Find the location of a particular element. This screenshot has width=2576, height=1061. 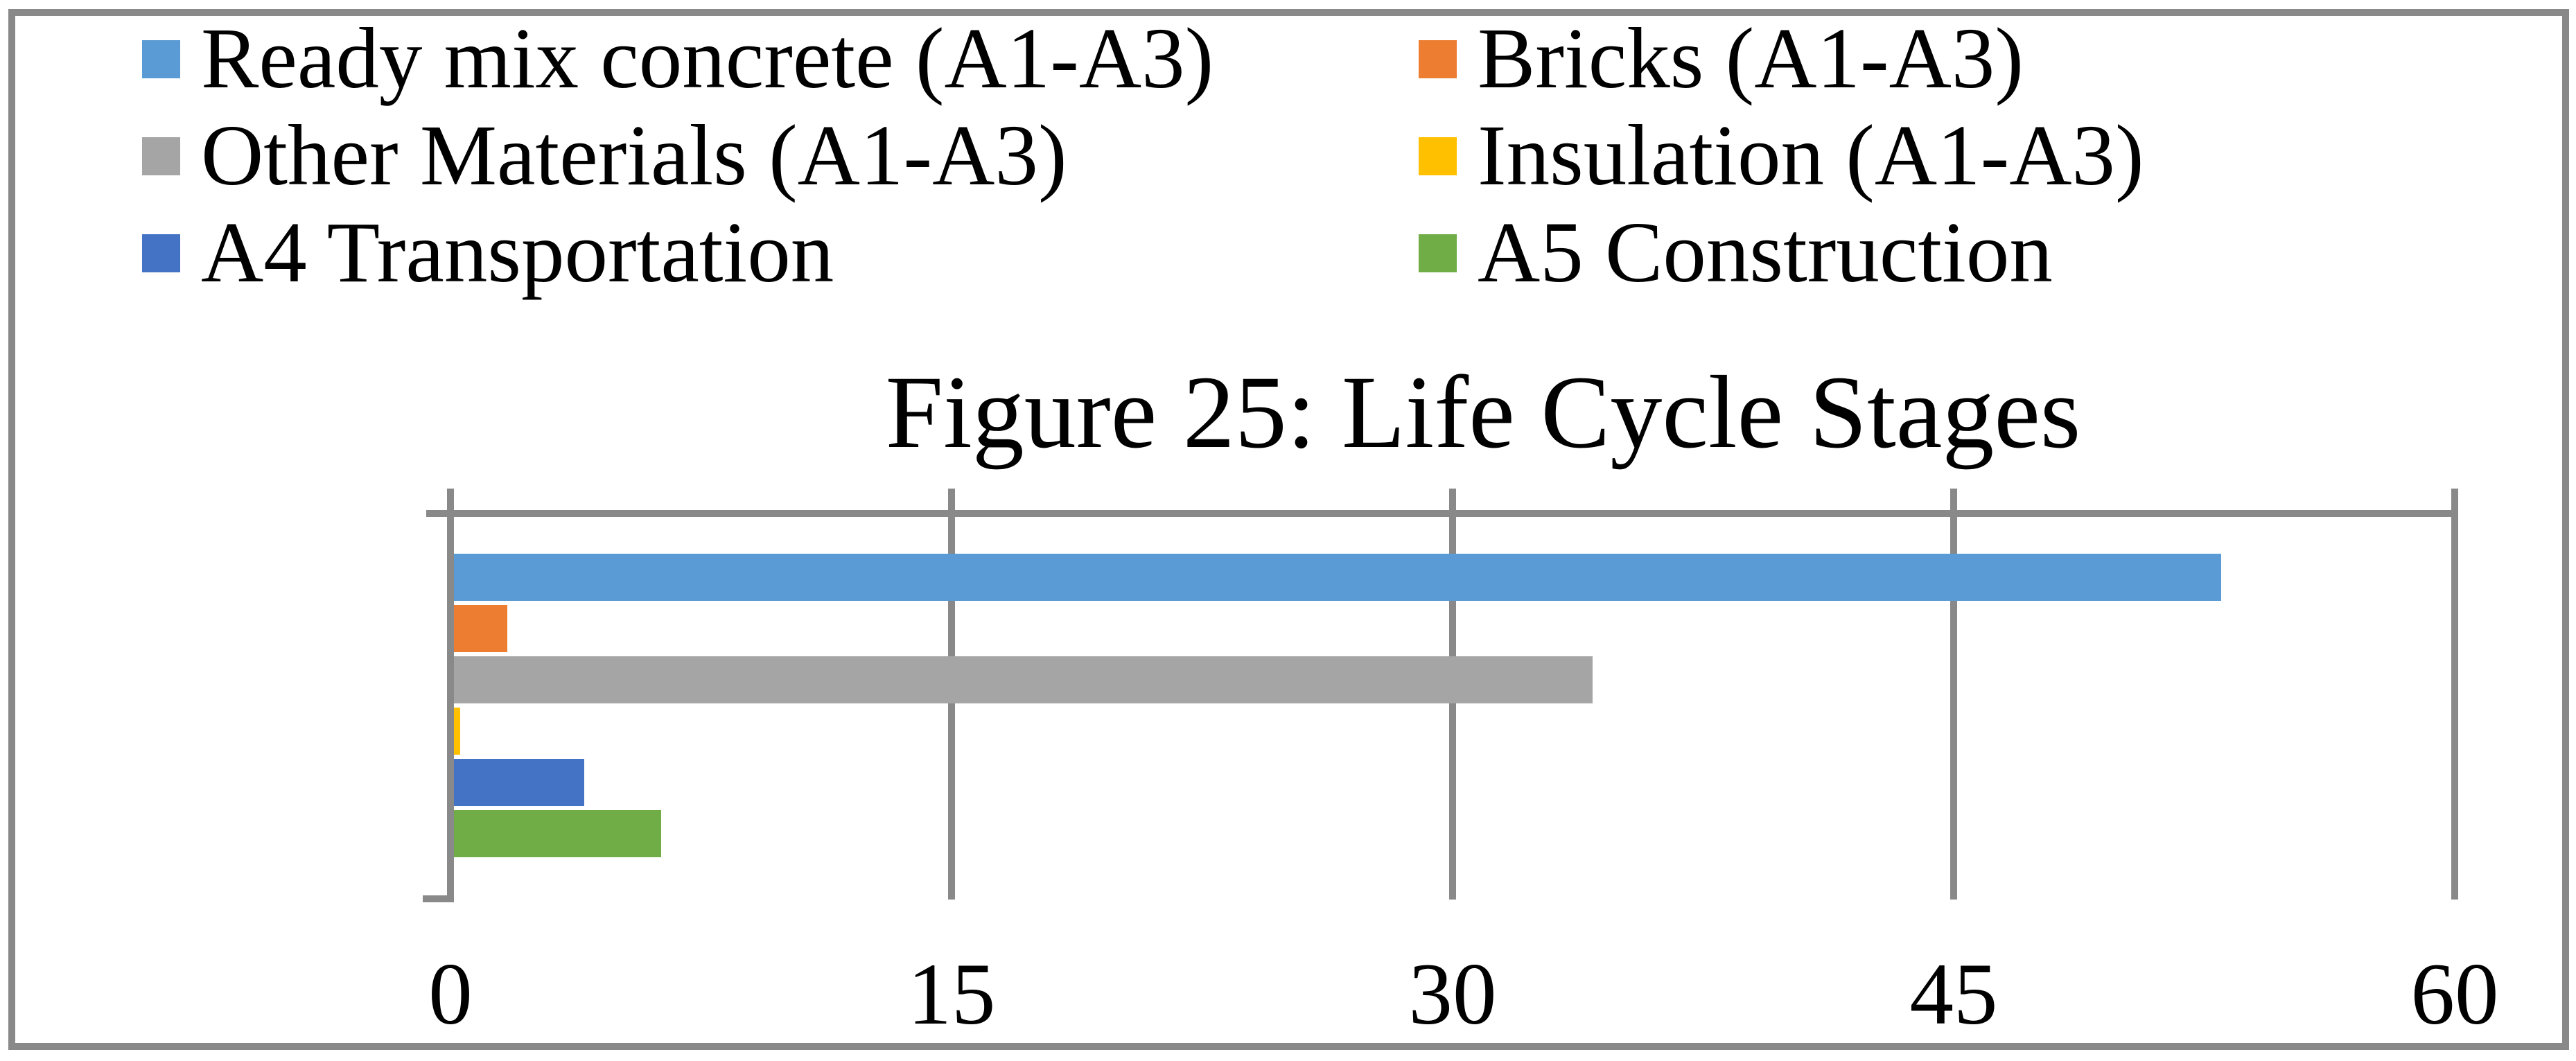

legend-item-insulation-a1-a3: Insulation (A1-A3) is located at coordinates (1781, 155).